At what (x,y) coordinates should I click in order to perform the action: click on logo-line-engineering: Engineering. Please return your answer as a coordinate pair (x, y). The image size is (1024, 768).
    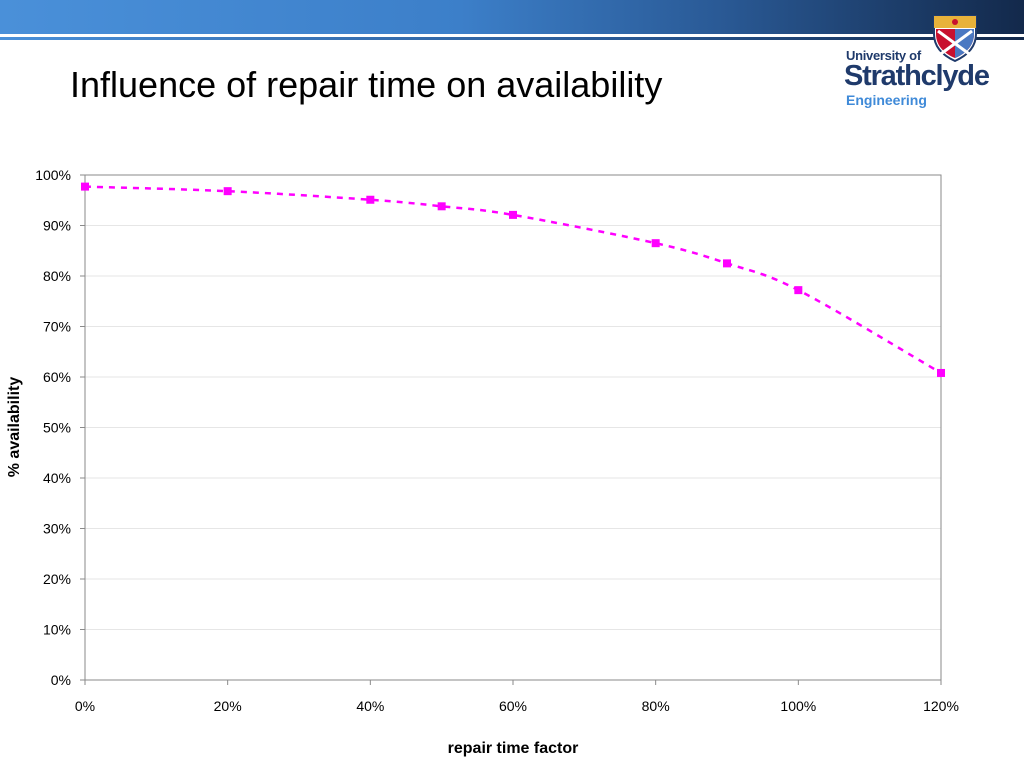
    Looking at the image, I should click on (886, 100).